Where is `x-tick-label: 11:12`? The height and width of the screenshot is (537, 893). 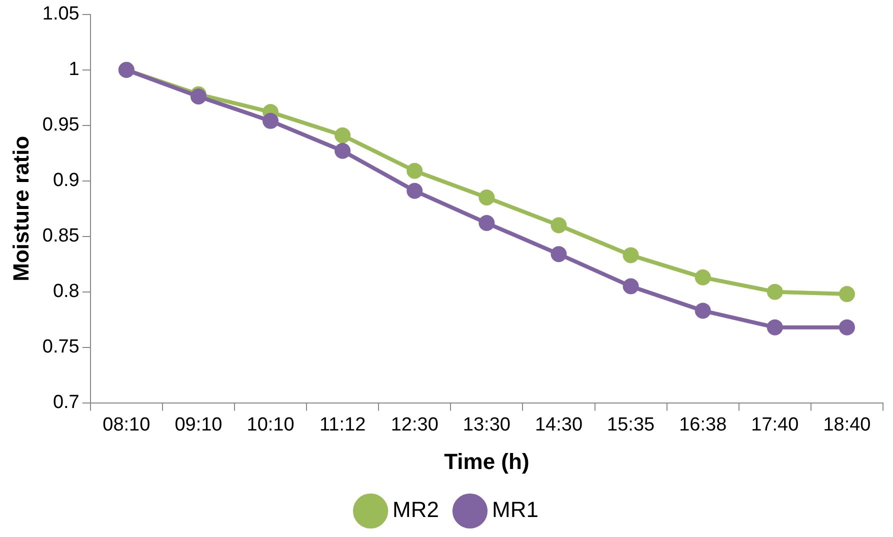 x-tick-label: 11:12 is located at coordinates (343, 425).